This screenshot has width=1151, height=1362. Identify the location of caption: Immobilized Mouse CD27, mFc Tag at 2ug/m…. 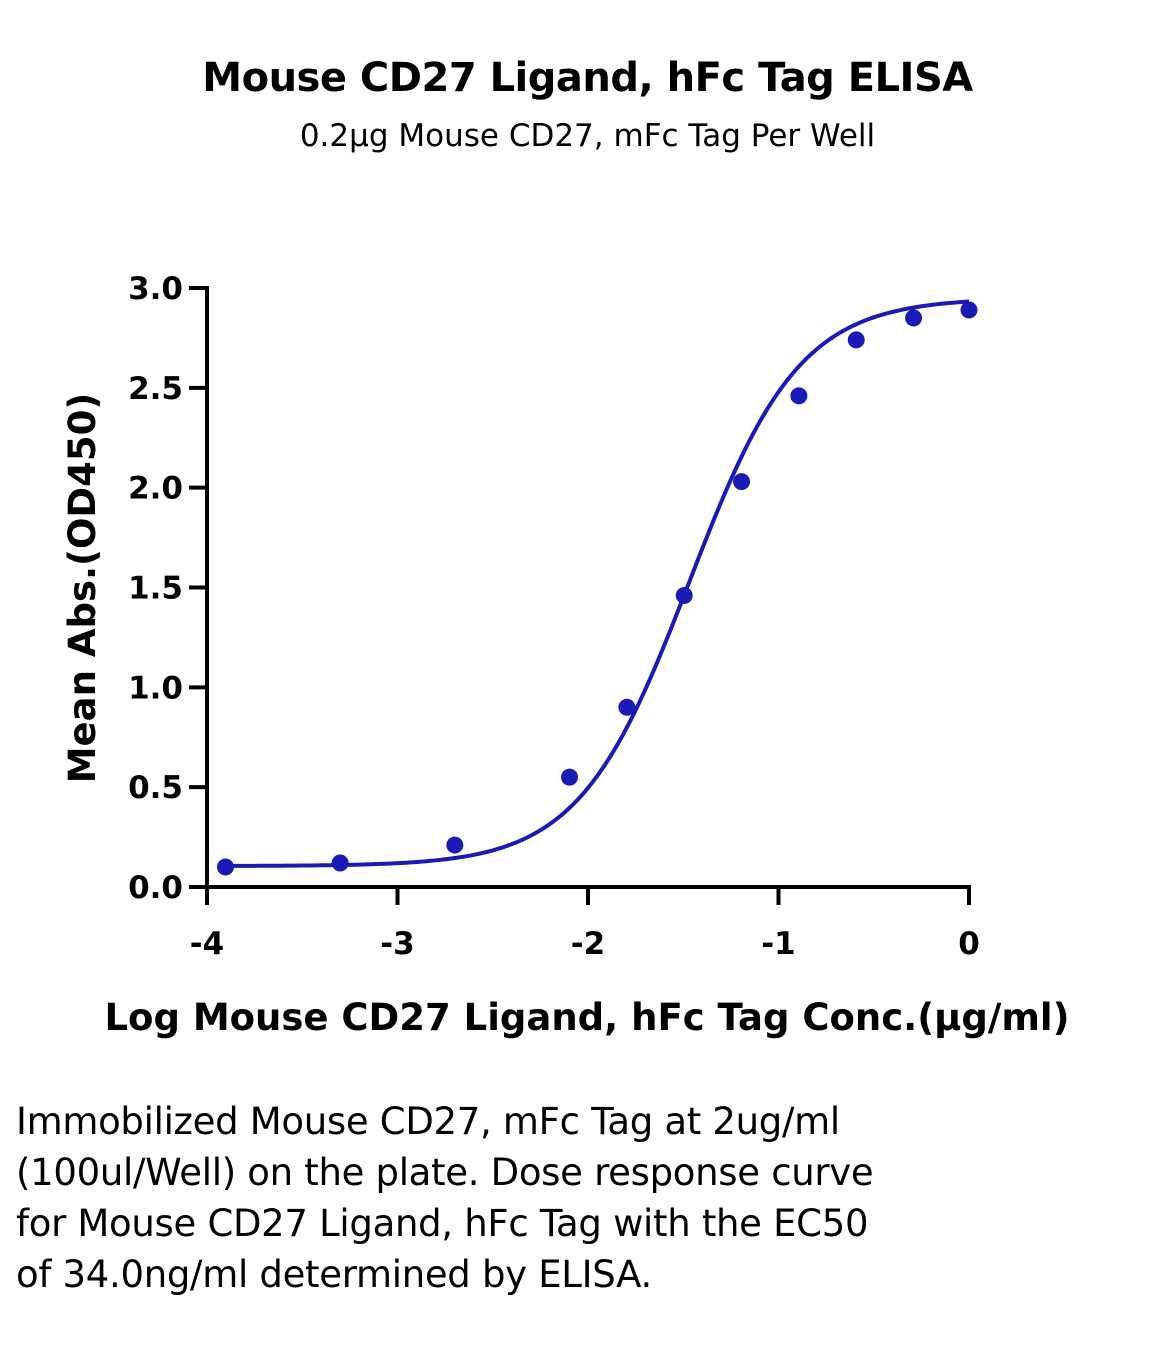
(445, 1198).